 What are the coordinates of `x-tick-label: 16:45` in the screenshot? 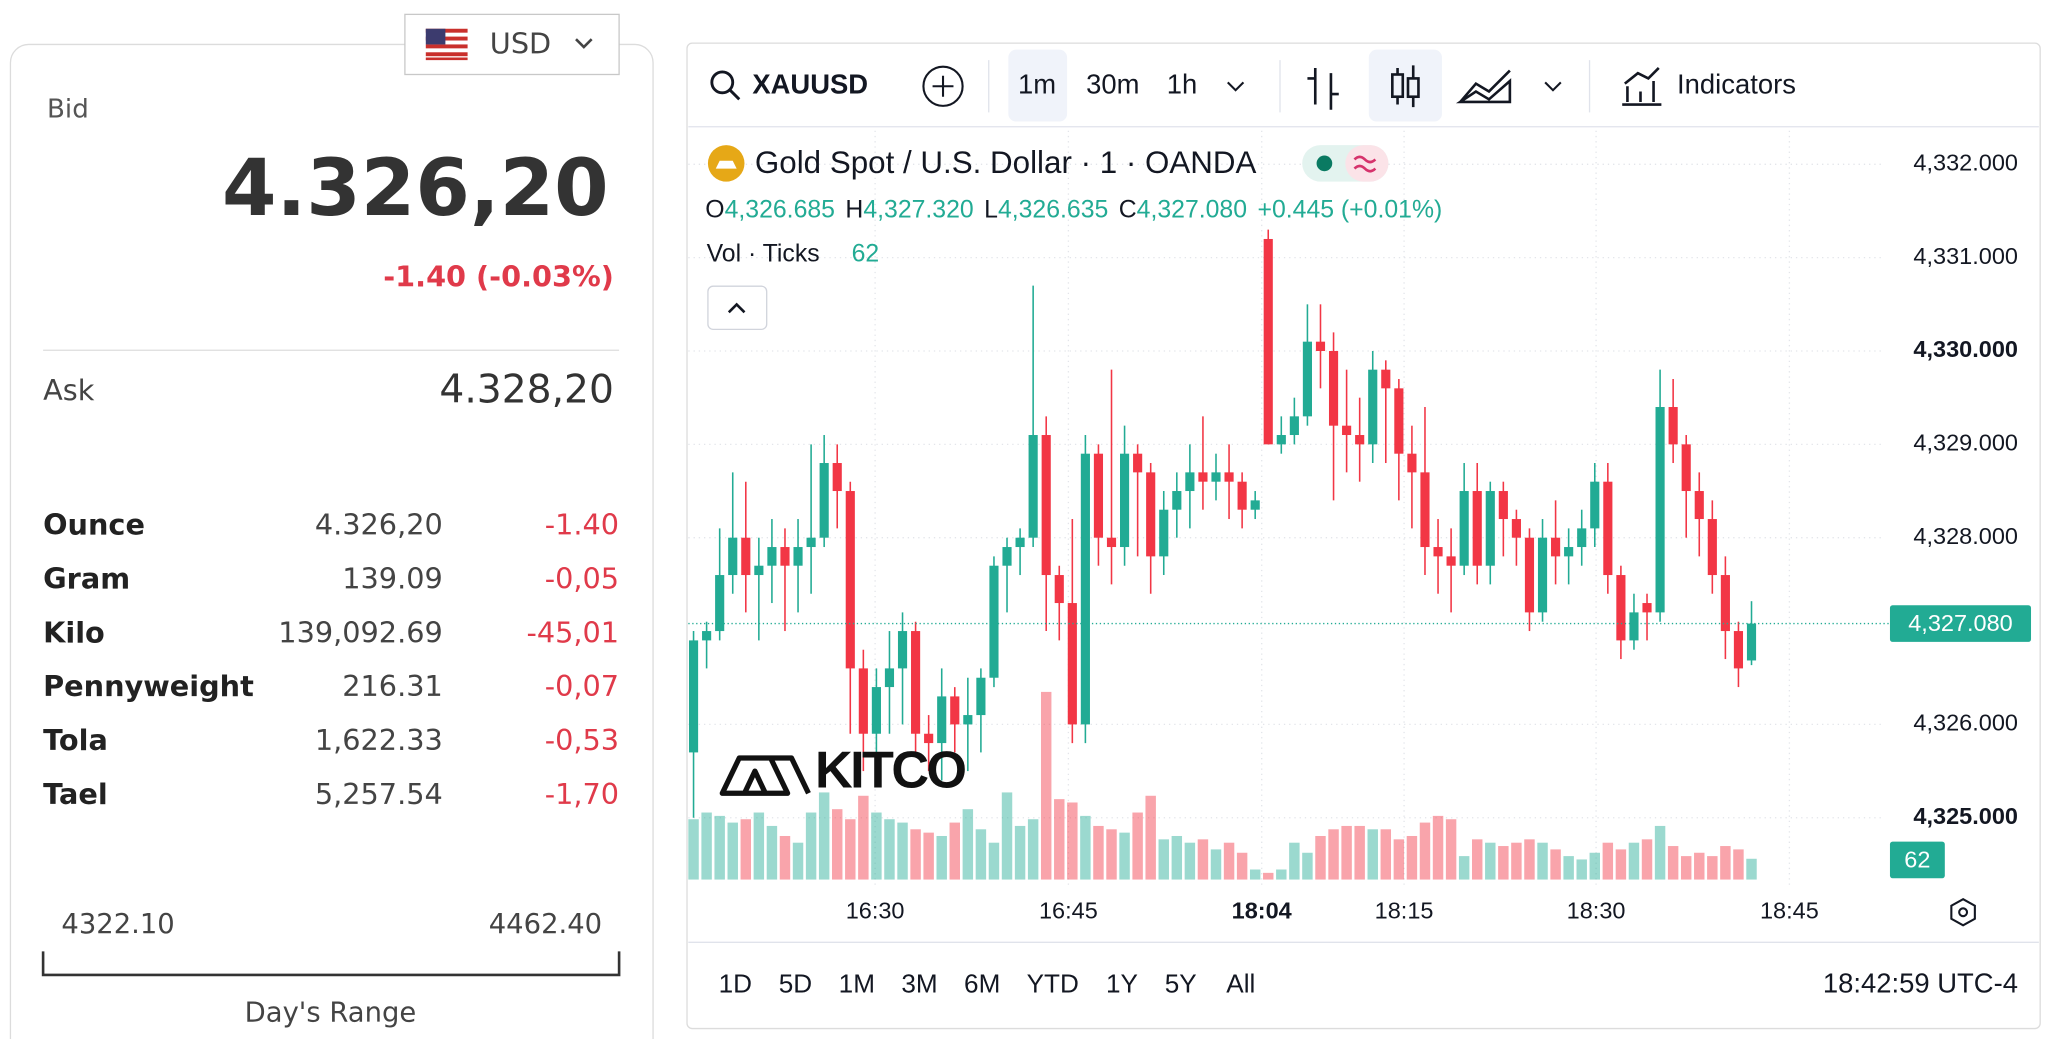 It's located at (1068, 910).